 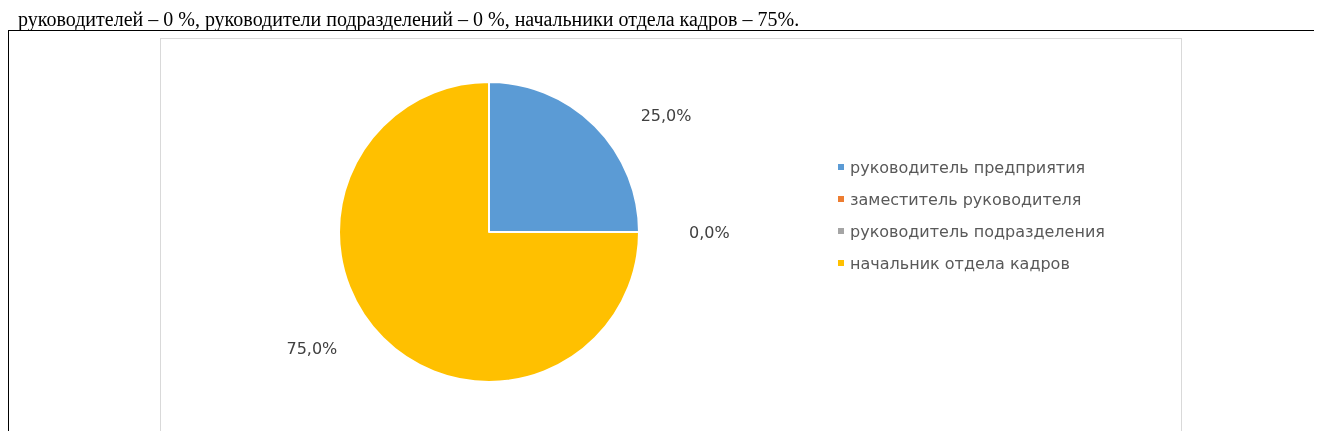 What do you see at coordinates (977, 231) in the screenshot?
I see `legend-label: руководитель подразделения` at bounding box center [977, 231].